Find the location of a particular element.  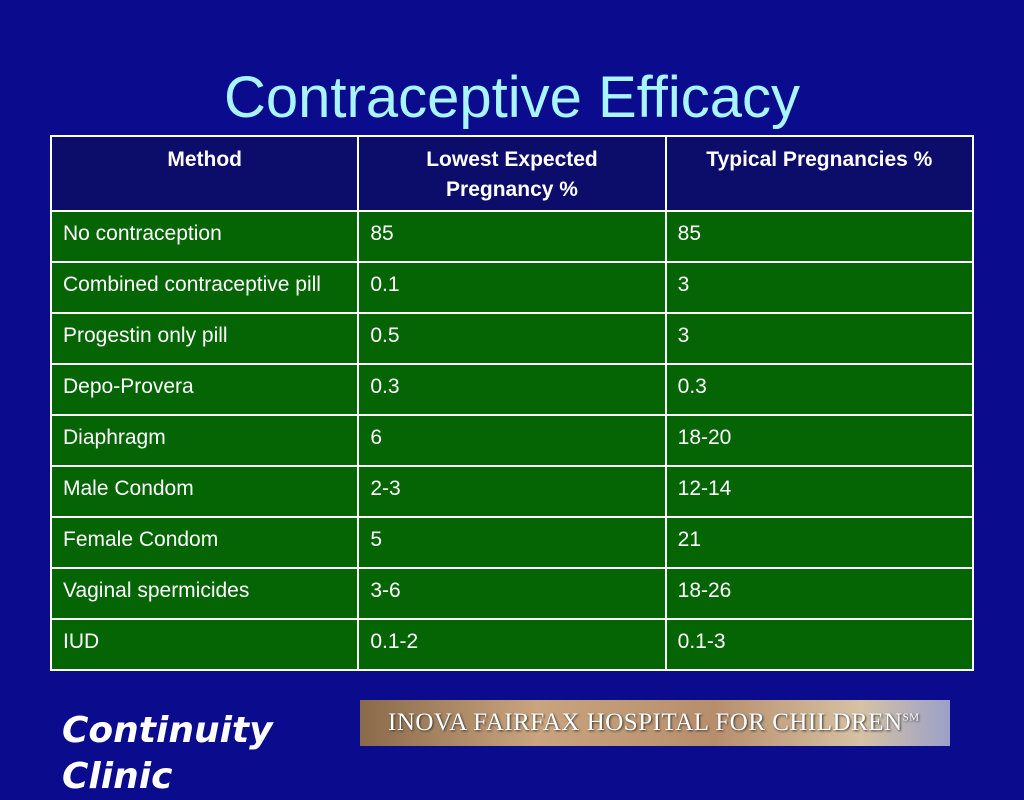

table-row: Female Condom 5 21 is located at coordinates (512, 542).